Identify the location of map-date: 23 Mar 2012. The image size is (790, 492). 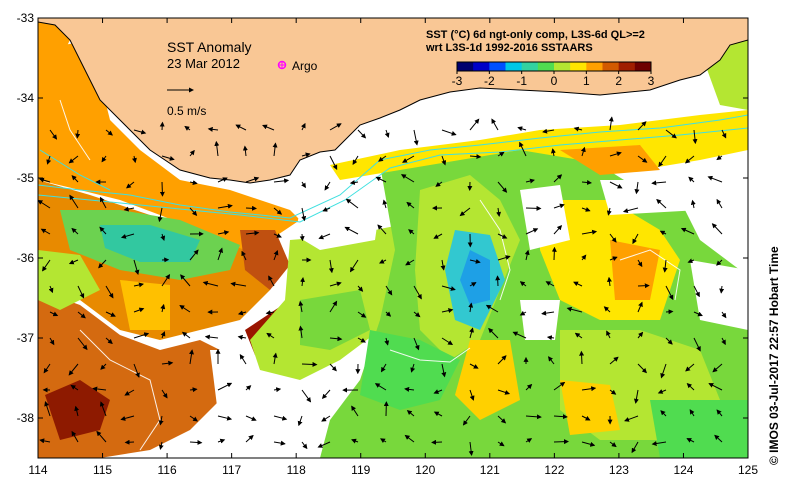
(203, 63).